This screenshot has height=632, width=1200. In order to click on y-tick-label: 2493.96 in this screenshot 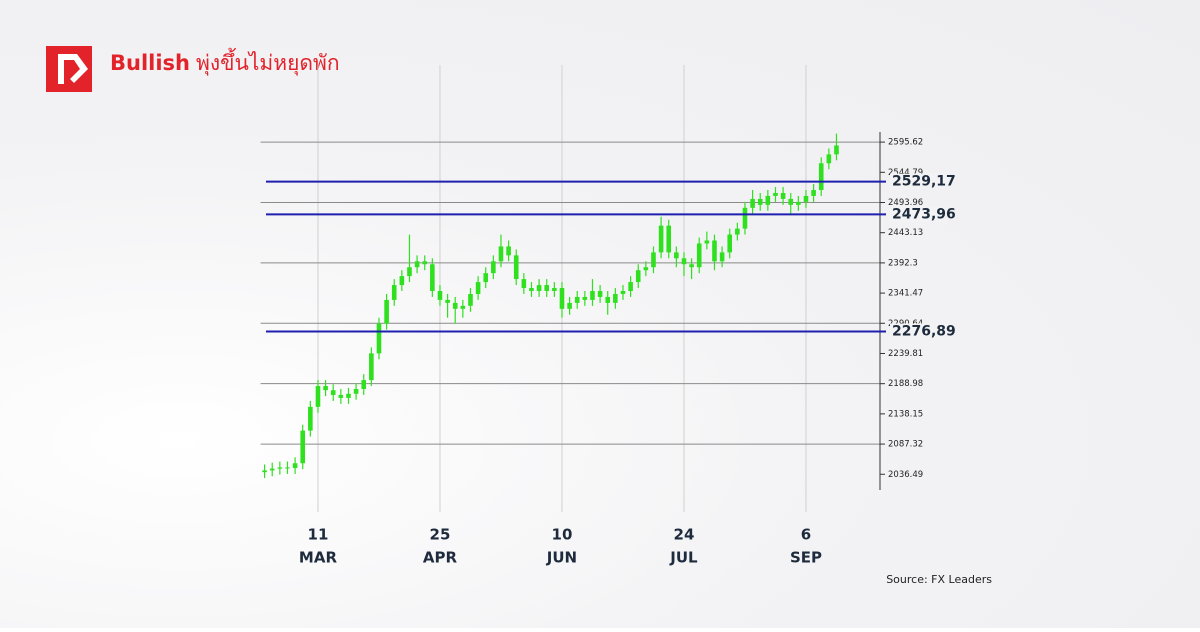, I will do `click(905, 203)`.